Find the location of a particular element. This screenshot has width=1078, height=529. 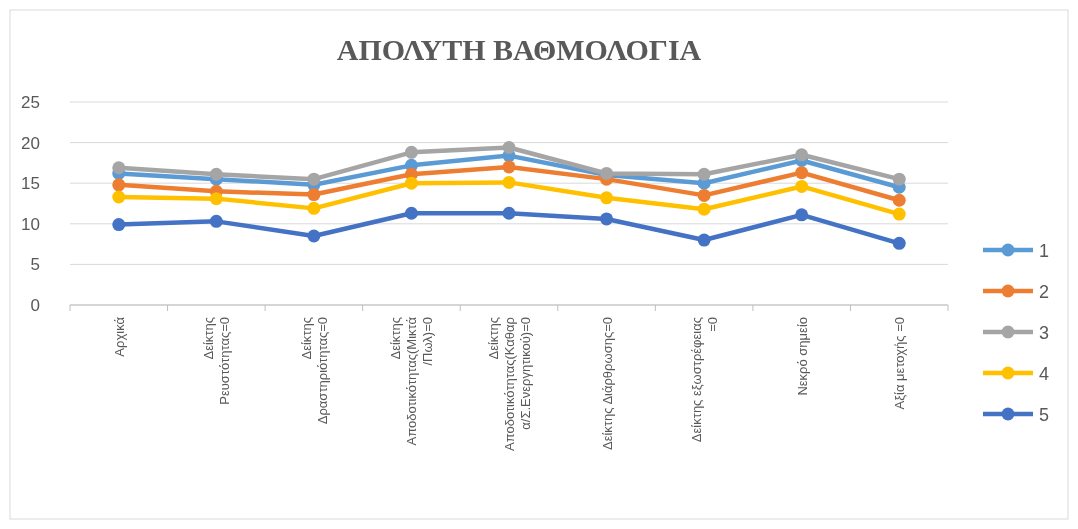

legend-label: 3 is located at coordinates (1044, 333).